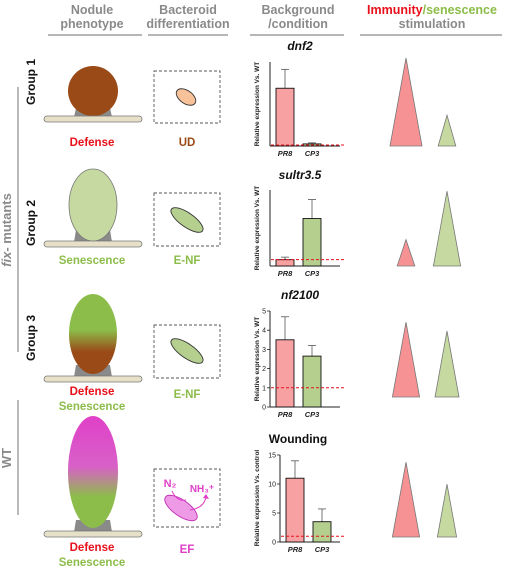  What do you see at coordinates (298, 10) in the screenshot?
I see `header-background-line1: Background` at bounding box center [298, 10].